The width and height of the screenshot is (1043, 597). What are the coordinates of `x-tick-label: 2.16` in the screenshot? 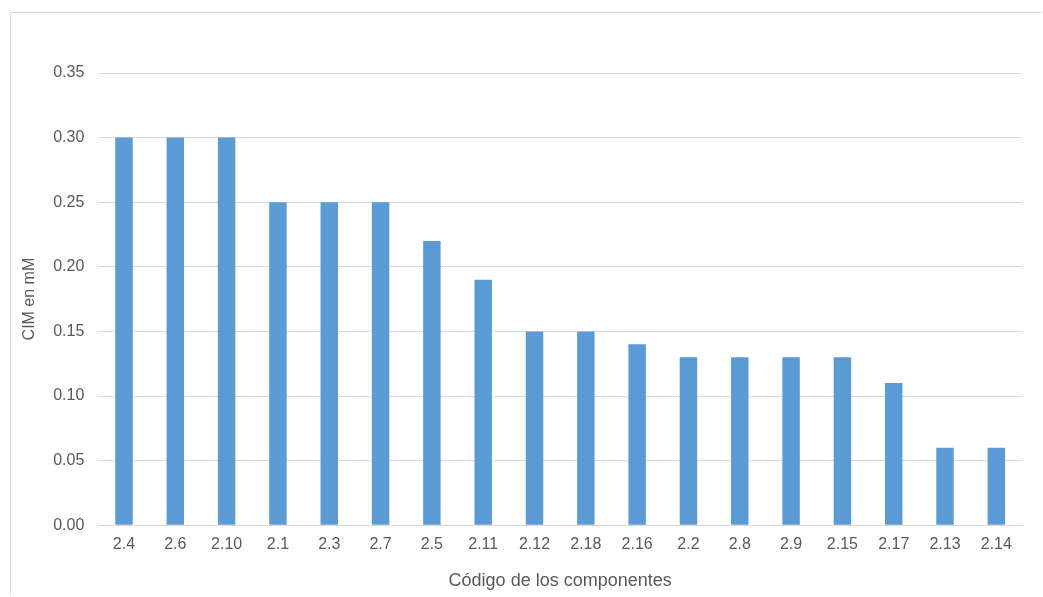 It's located at (637, 544).